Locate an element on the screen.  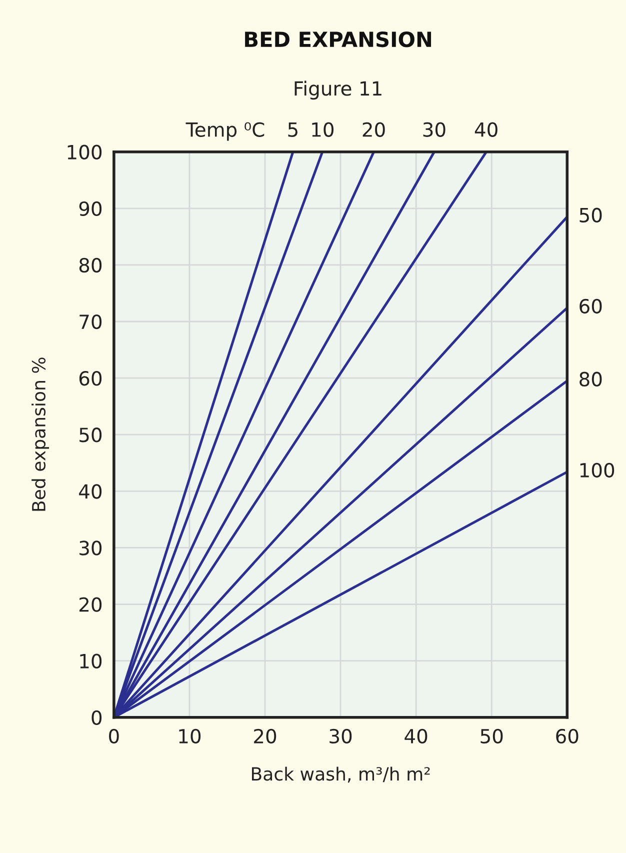
series-label: 50 is located at coordinates (591, 215).